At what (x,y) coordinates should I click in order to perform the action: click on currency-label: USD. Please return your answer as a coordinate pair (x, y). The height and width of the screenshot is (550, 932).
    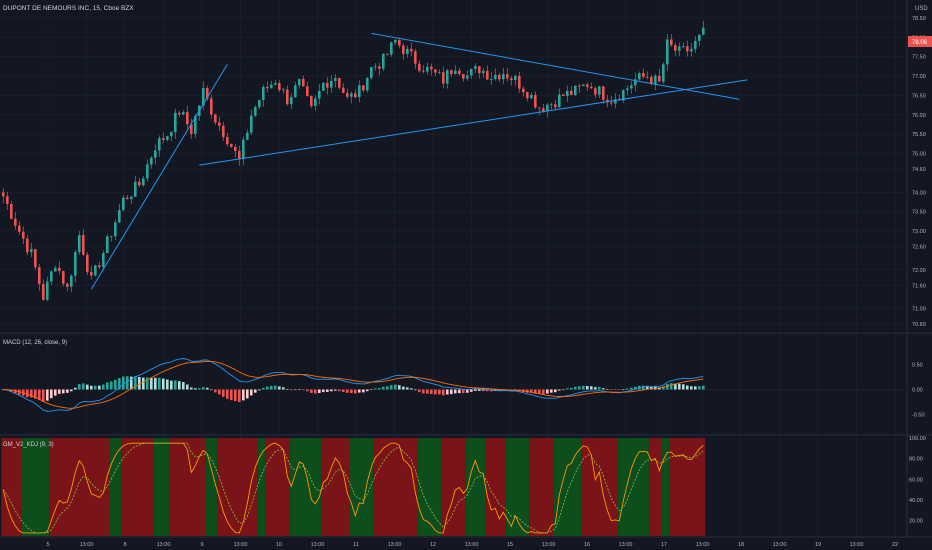
    Looking at the image, I should click on (921, 9).